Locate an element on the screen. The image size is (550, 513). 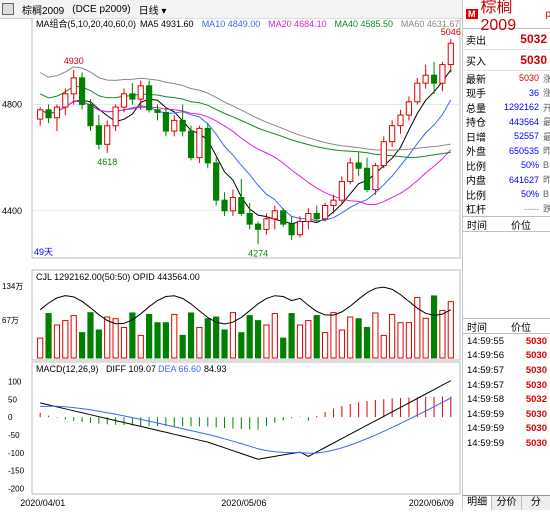
trades-header-top: 时间 价位 is located at coordinates (506, 224).